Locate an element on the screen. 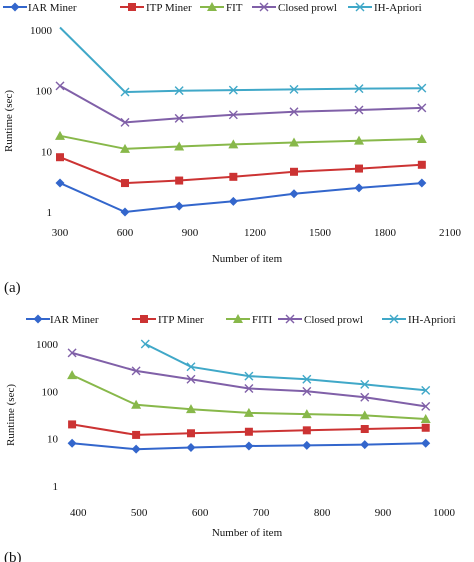  y-tick-label: 1000 is located at coordinates (47, 345).